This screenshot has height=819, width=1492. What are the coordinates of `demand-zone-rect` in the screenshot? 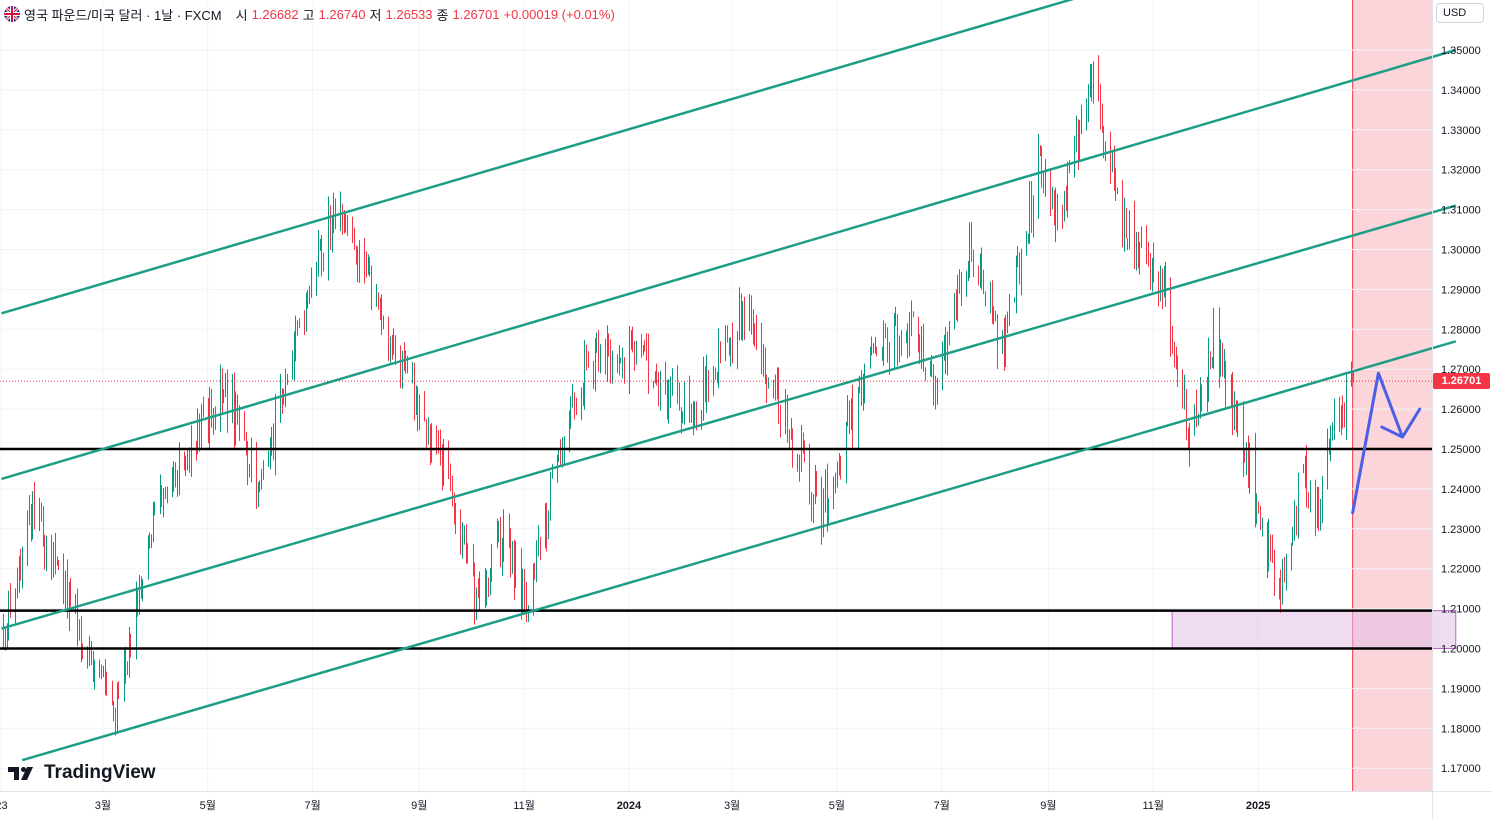 It's located at (1314, 629).